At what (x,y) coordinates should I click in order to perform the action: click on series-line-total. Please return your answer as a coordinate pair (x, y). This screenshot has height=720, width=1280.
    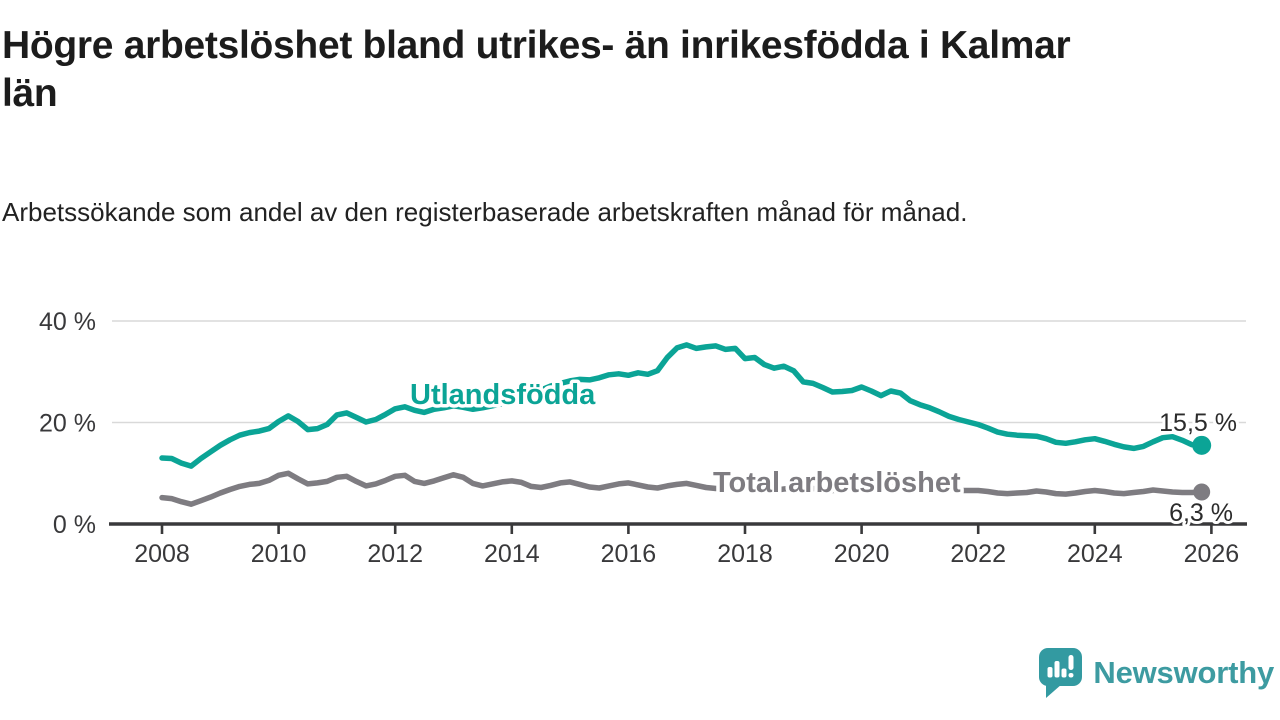
    Looking at the image, I should click on (682, 488).